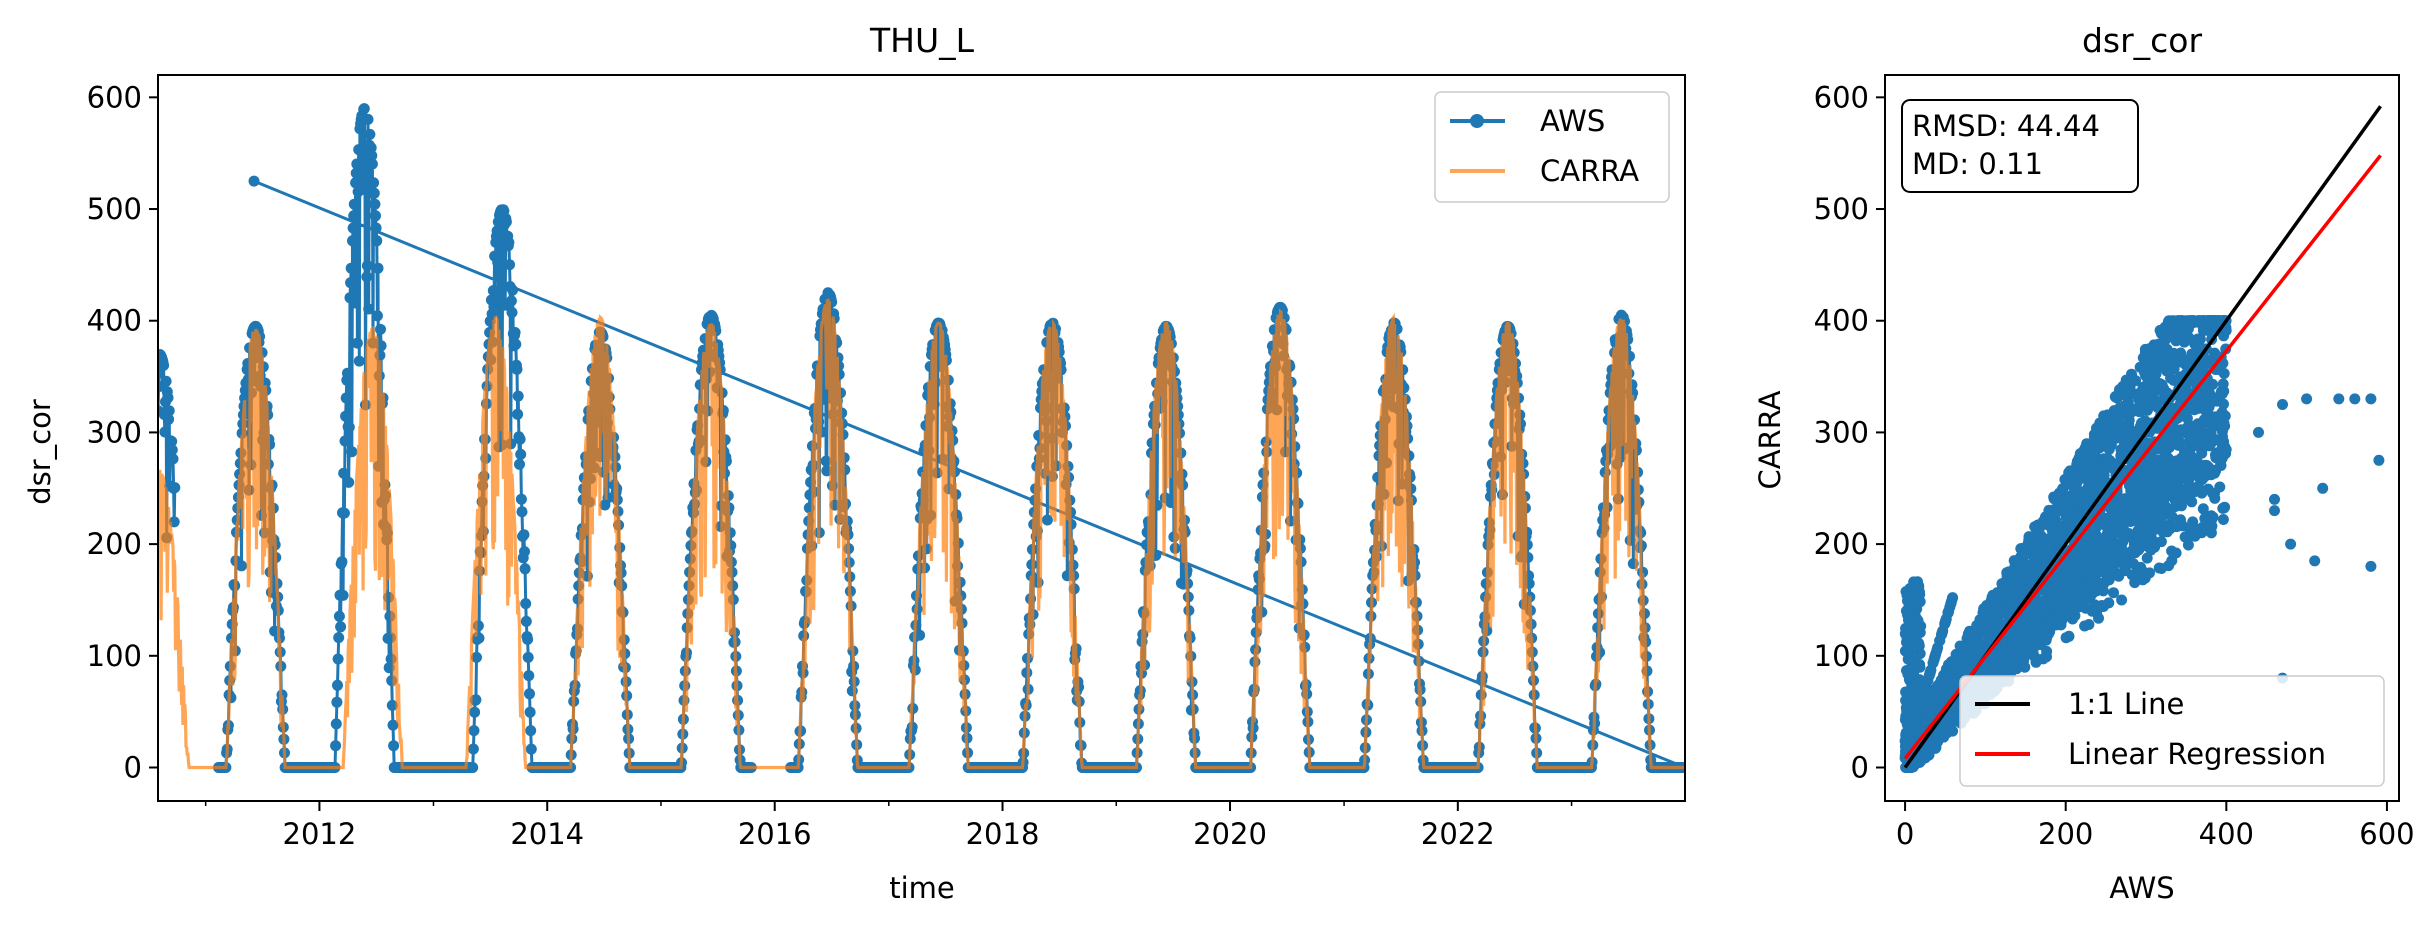 This screenshot has width=2430, height=926. Describe the element at coordinates (1458, 834) in the screenshot. I see `xtick-label: 2022` at that location.